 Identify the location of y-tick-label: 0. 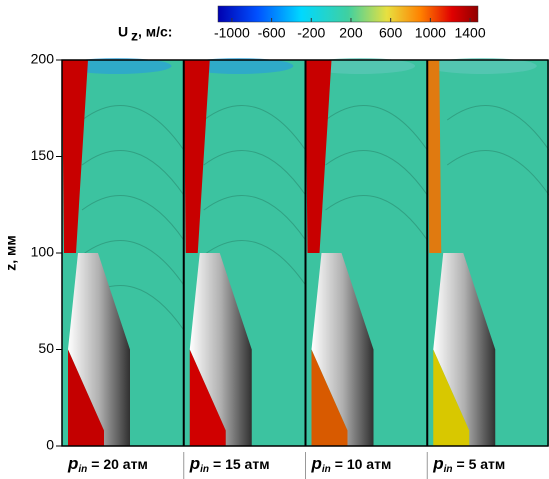
(50, 445).